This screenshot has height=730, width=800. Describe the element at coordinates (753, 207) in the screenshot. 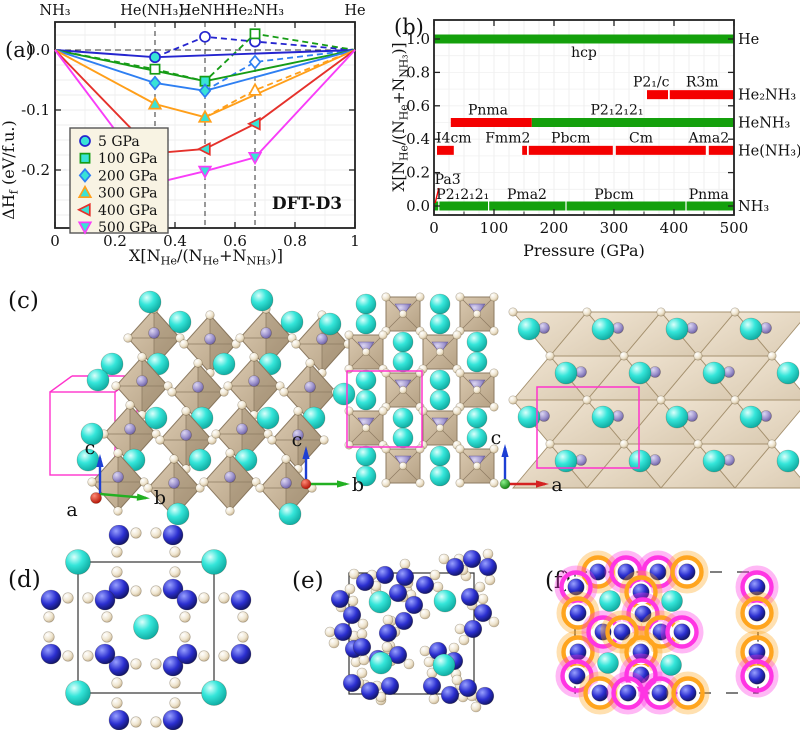

I see `row-compound-label: NH₃` at that location.